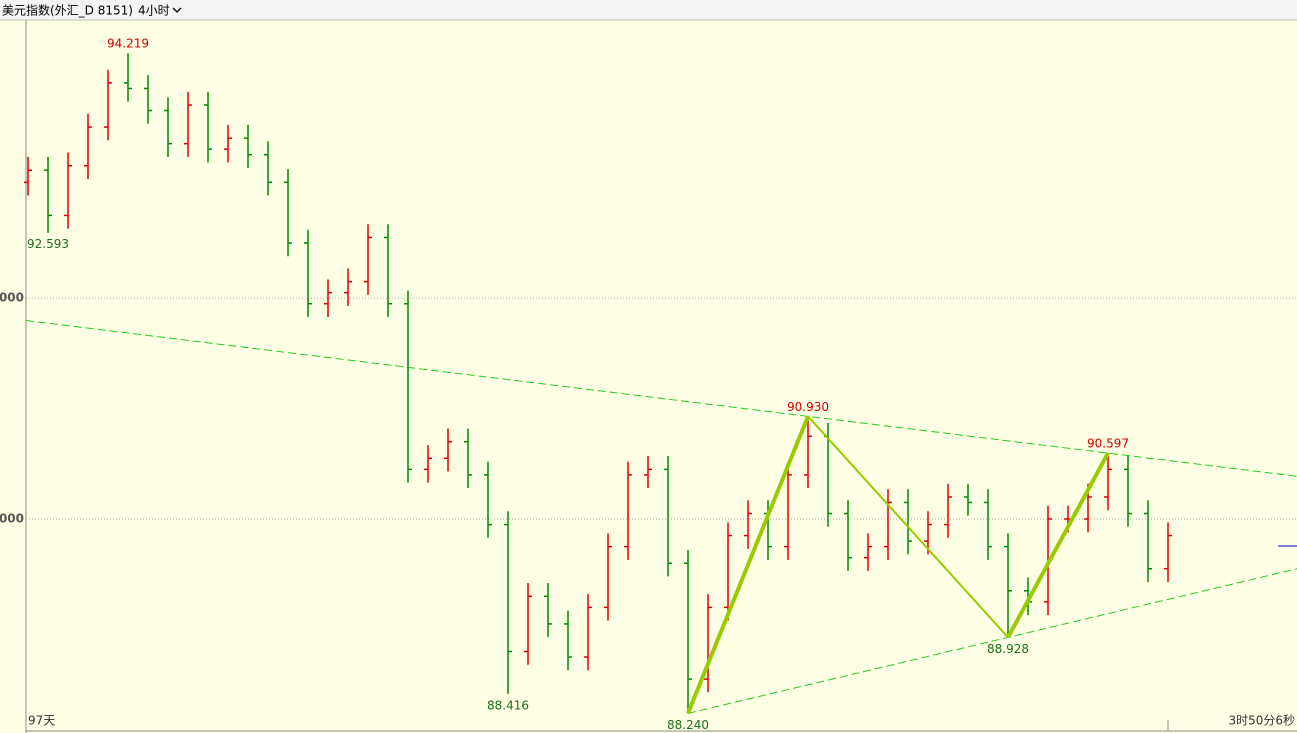 This screenshot has height=733, width=1297. Describe the element at coordinates (177, 10) in the screenshot. I see `dropdown-icon` at that location.